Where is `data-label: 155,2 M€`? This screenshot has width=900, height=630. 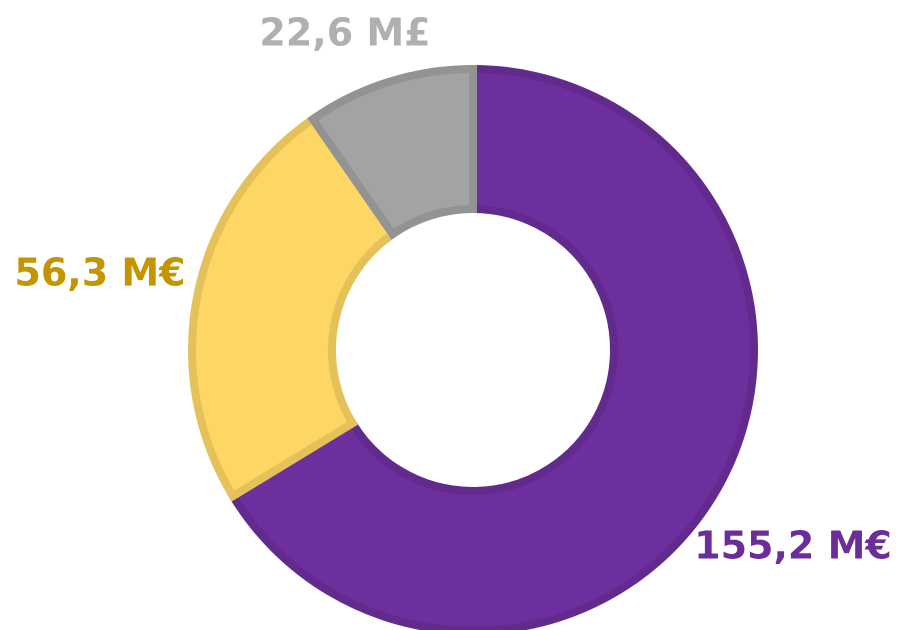 data-label: 155,2 M€ is located at coordinates (793, 546).